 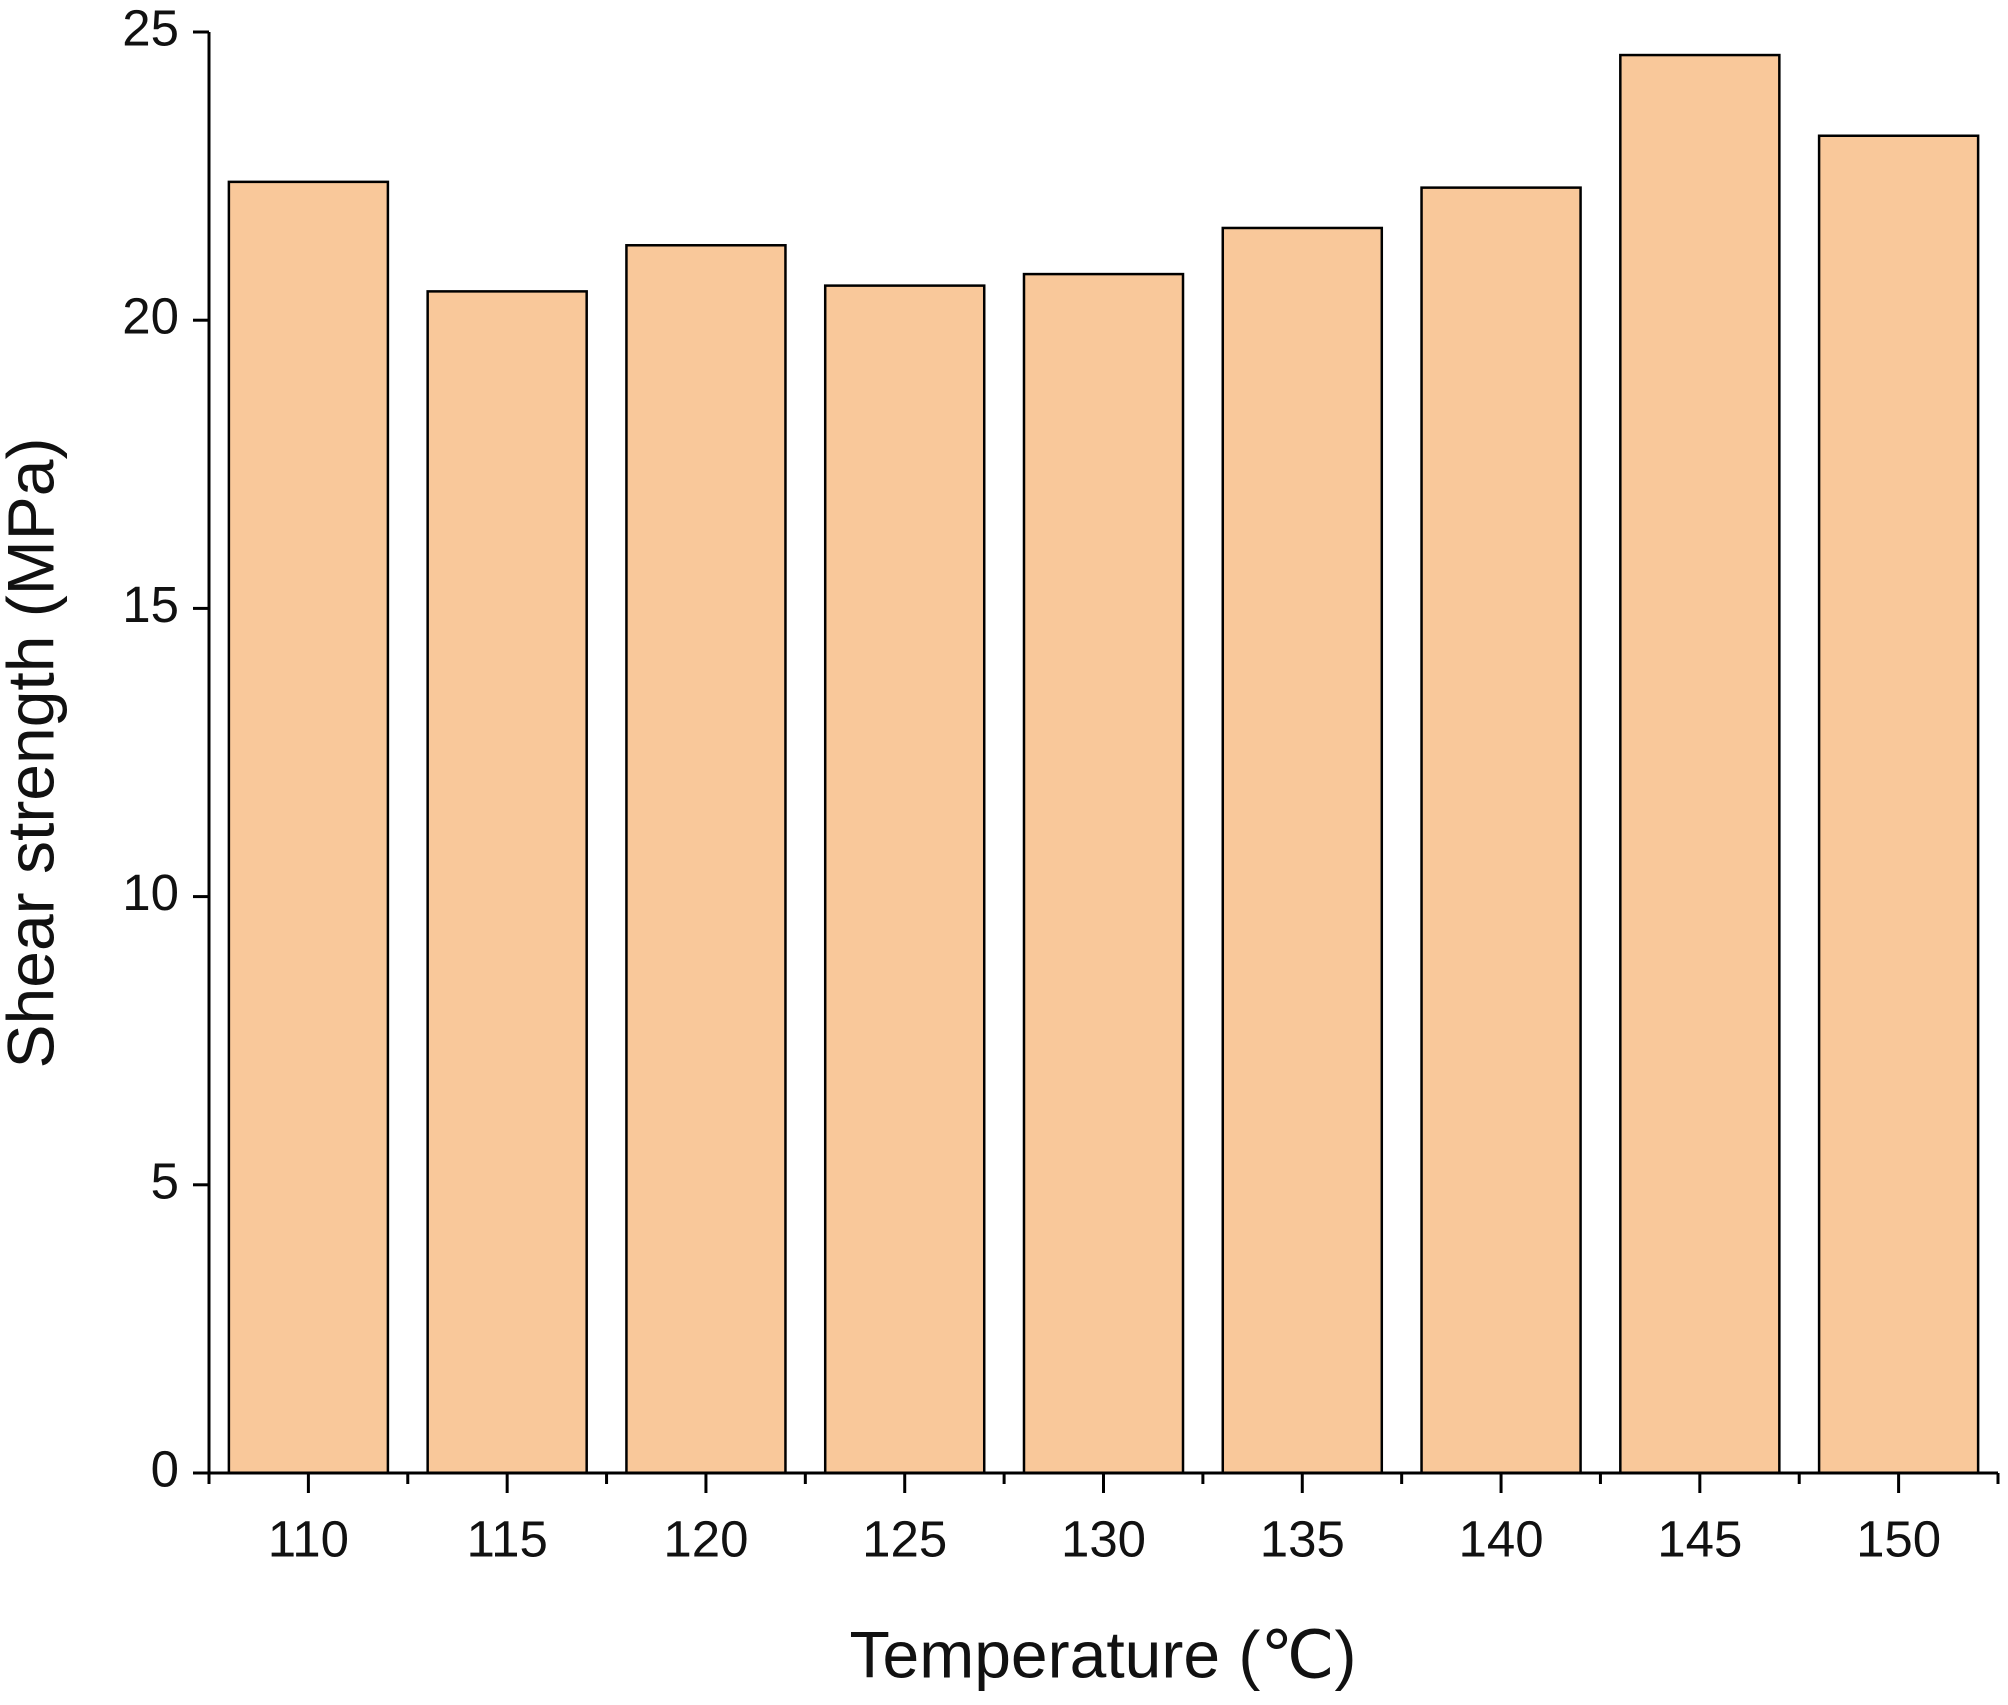 I want to click on y-tick-label: 20, so click(x=150, y=316).